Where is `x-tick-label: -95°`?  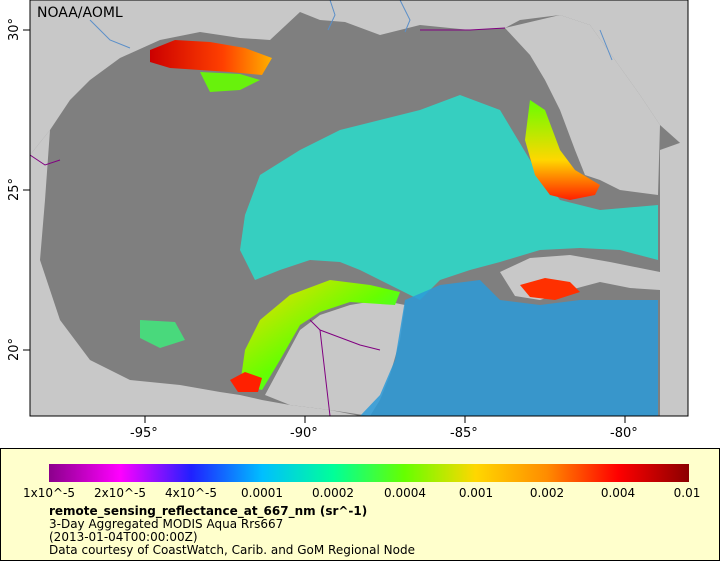 x-tick-label: -95° is located at coordinates (144, 433).